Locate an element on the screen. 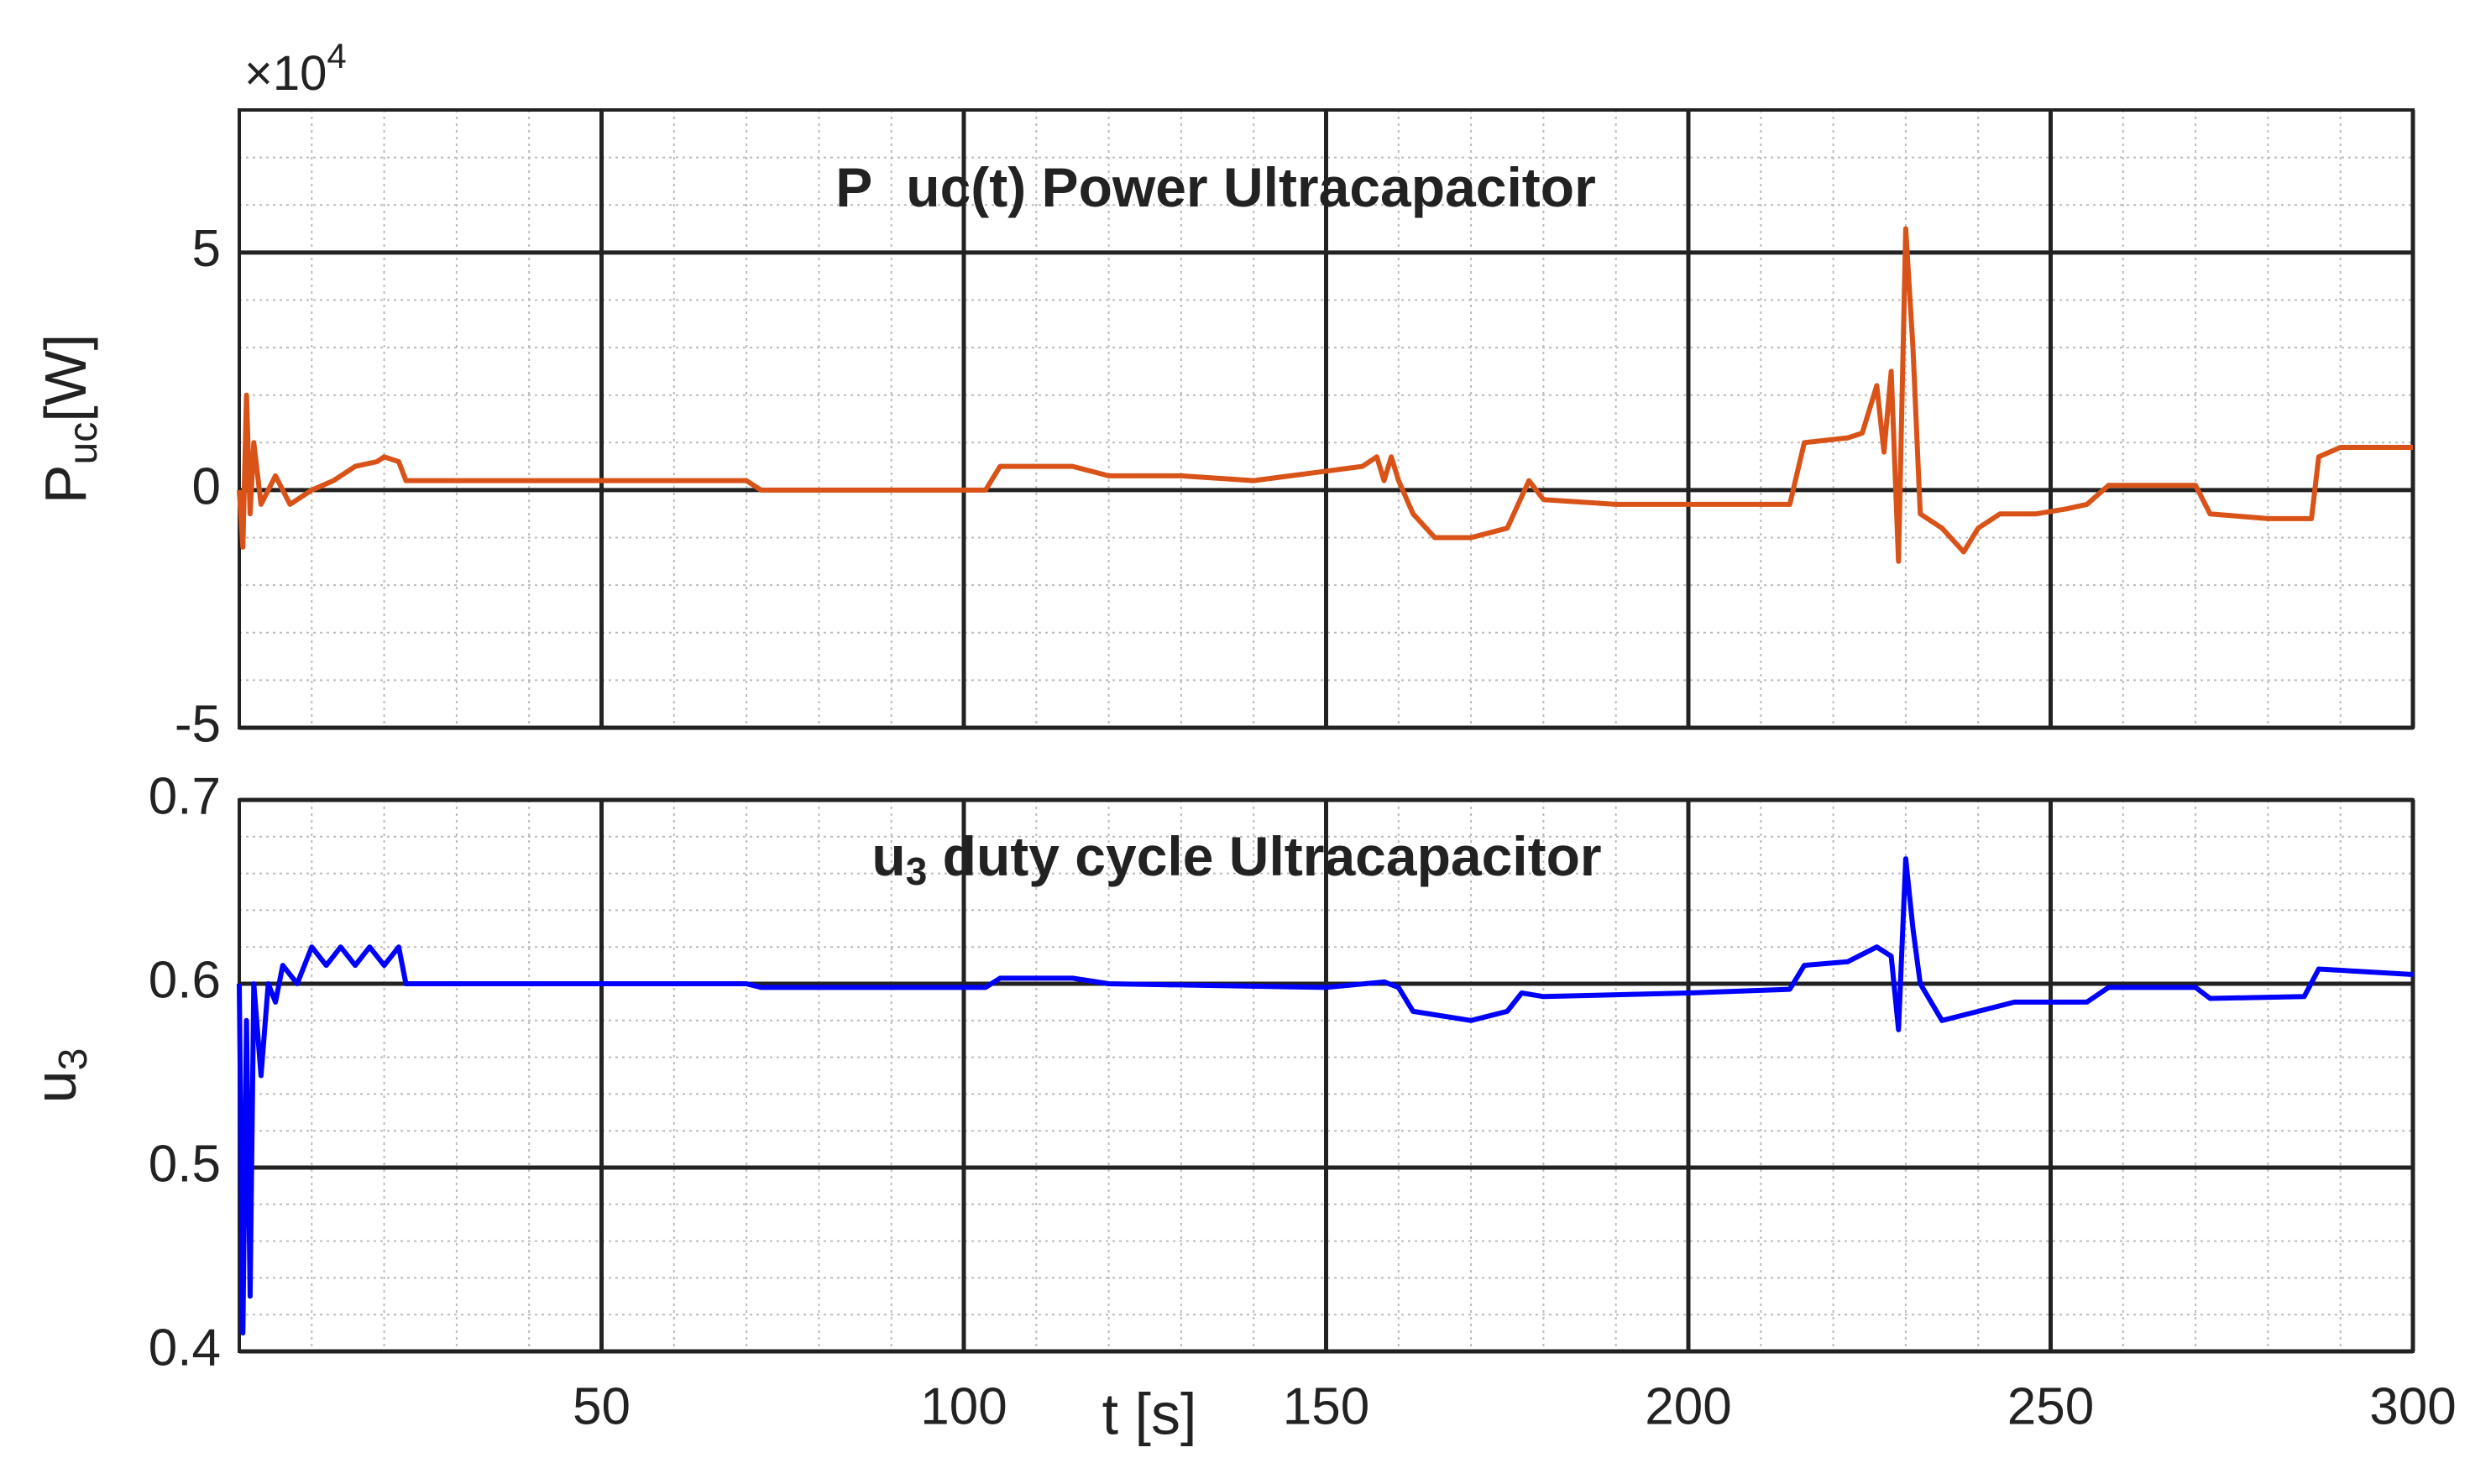  y-axis-label: Puc[W] is located at coordinates (69, 419).